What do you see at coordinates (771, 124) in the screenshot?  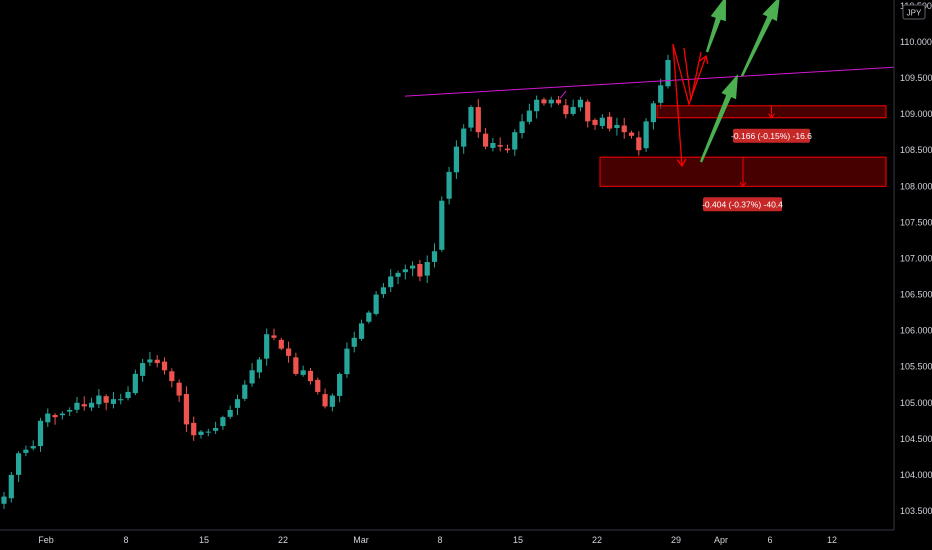 I see `measure-zone: -0.166 (-0.15%) -16.6` at bounding box center [771, 124].